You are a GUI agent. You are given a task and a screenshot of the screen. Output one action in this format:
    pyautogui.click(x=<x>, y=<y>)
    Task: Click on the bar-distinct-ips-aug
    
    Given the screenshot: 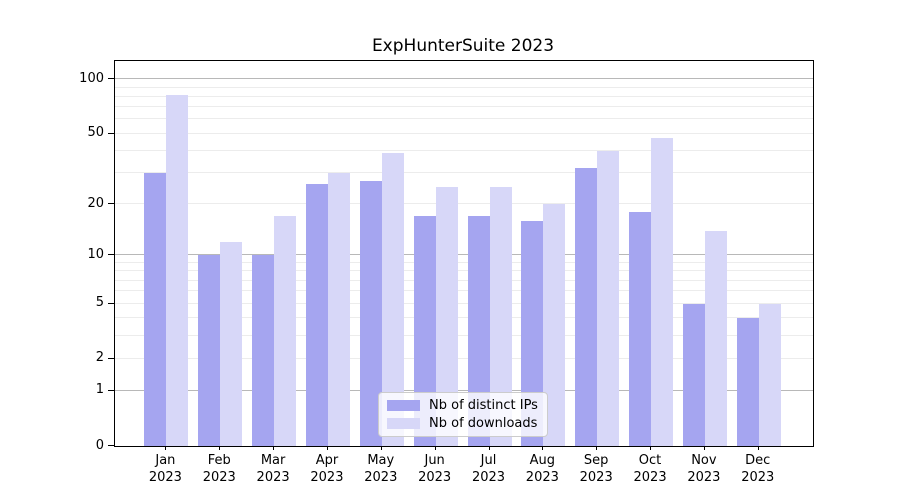 What is the action you would take?
    pyautogui.click(x=532, y=333)
    